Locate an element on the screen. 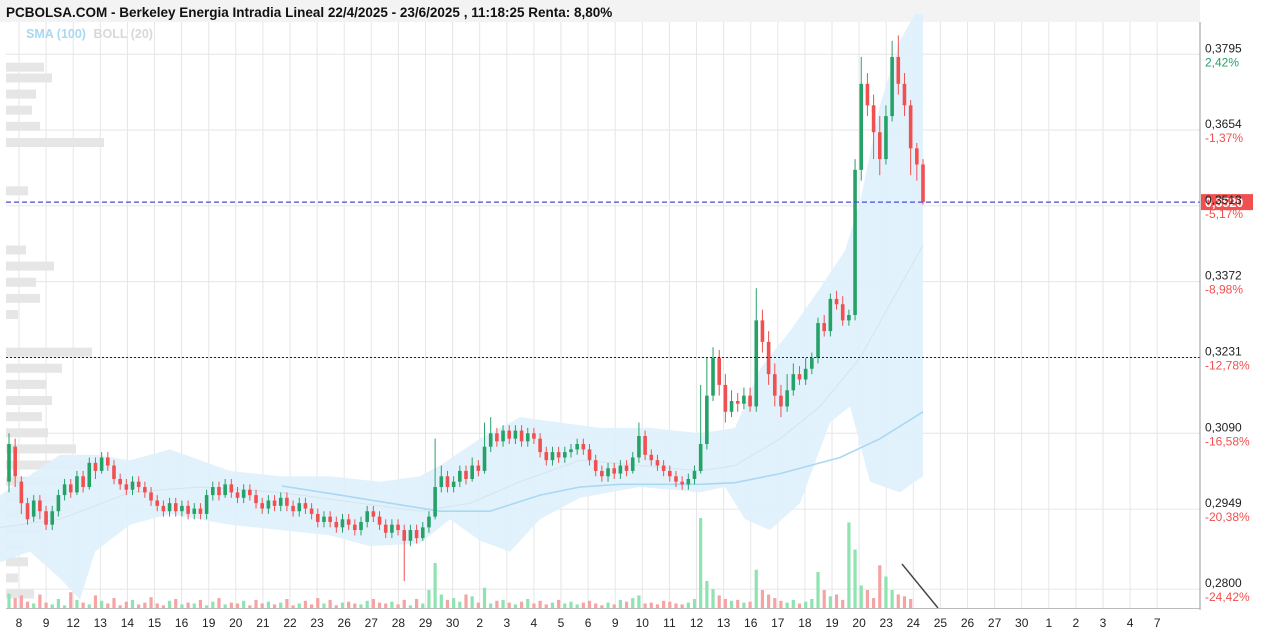 This screenshot has width=1268, height=643. price-tick-label: 0,2949 is located at coordinates (1223, 503).